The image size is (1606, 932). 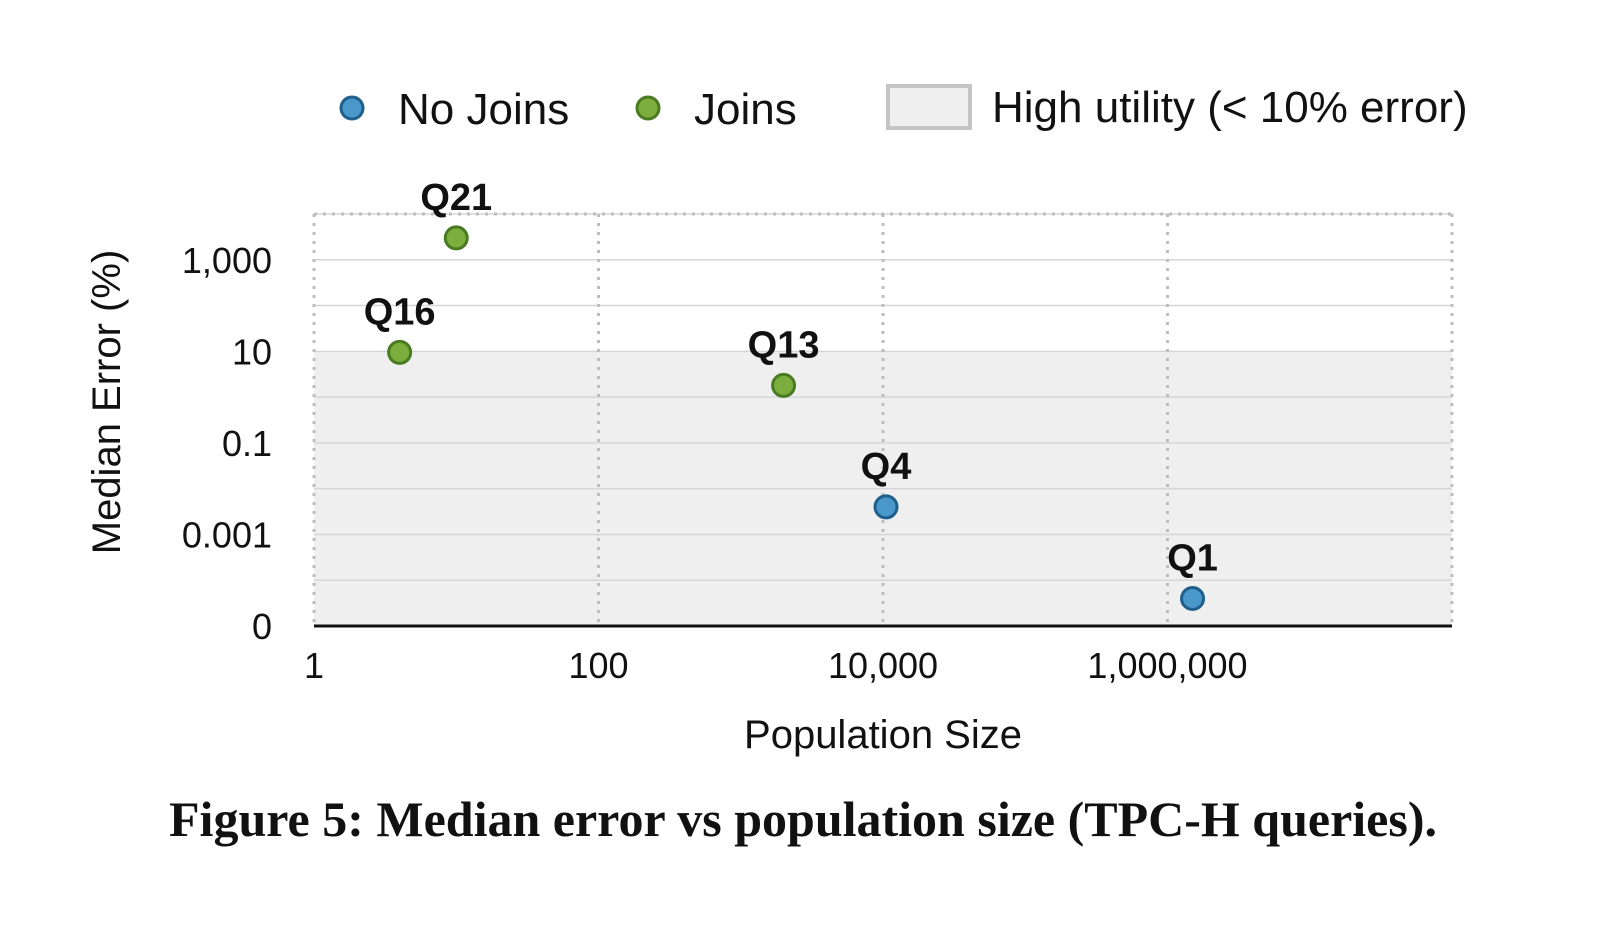 I want to click on x-axis-ticks: 1 100 10,000 1,000,000, so click(x=776, y=665).